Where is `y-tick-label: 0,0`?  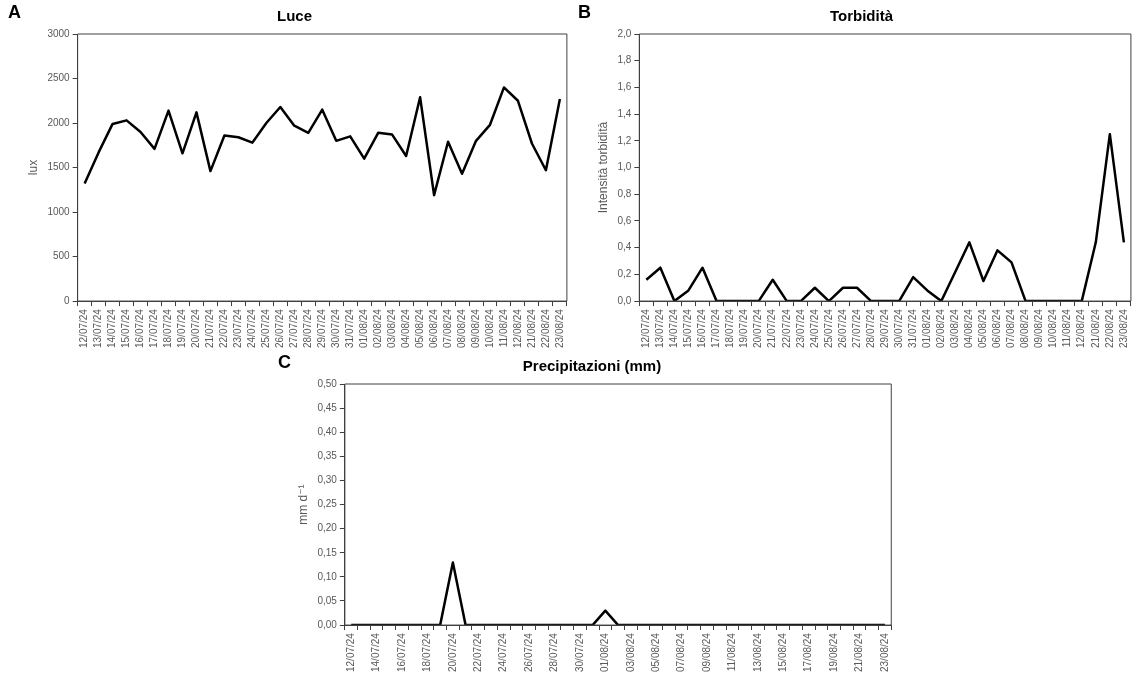 y-tick-label: 0,0 is located at coordinates (624, 300).